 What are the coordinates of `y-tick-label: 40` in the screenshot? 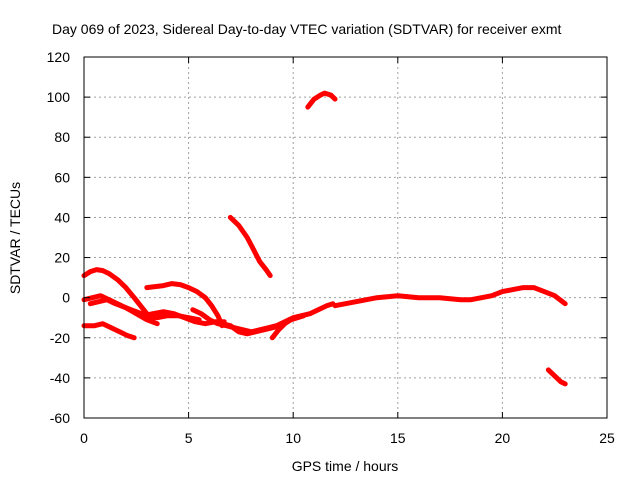 It's located at (62, 217).